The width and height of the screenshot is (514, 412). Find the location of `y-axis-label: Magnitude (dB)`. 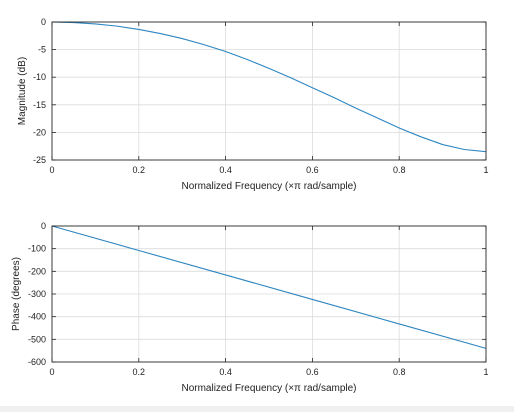

y-axis-label: Magnitude (dB) is located at coordinates (22, 91).